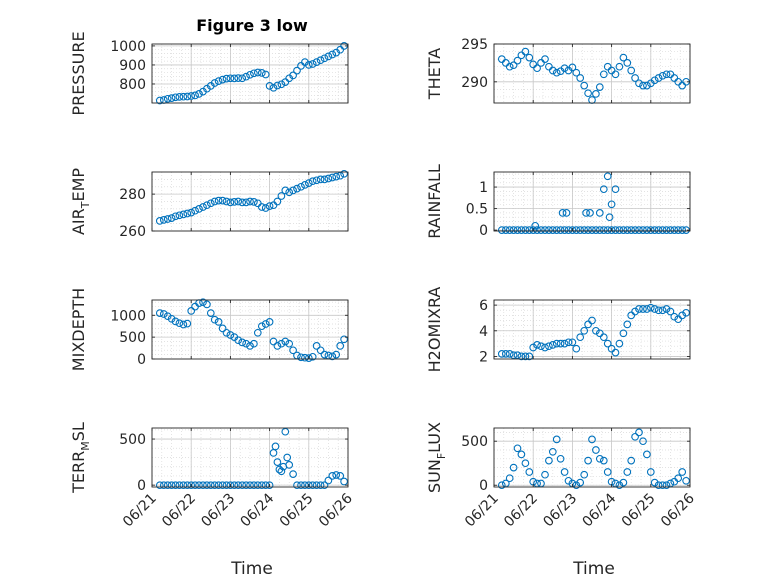 This screenshot has height=583, width=778. I want to click on y-tick-label: 280, so click(132, 195).